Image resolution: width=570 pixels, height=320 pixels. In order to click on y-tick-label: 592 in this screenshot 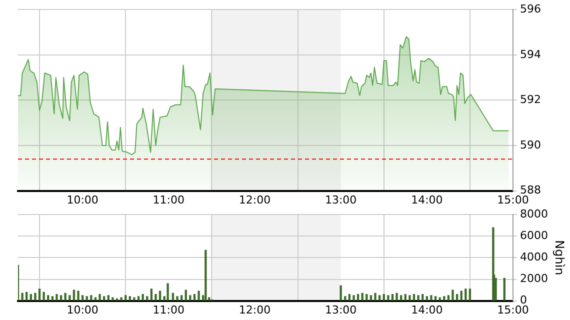, I will do `click(530, 99)`.